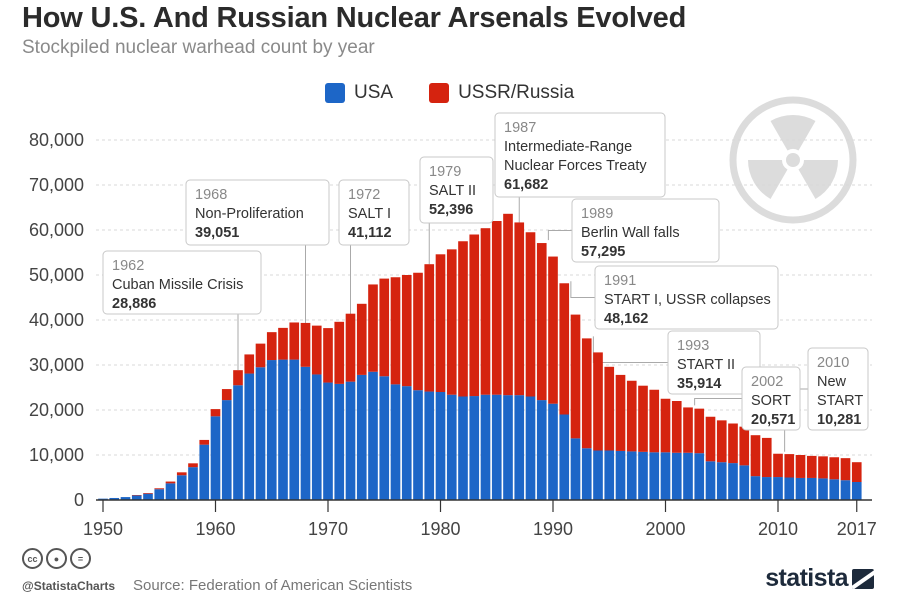  Describe the element at coordinates (440, 529) in the screenshot. I see `x-tick-label: 1980` at that location.